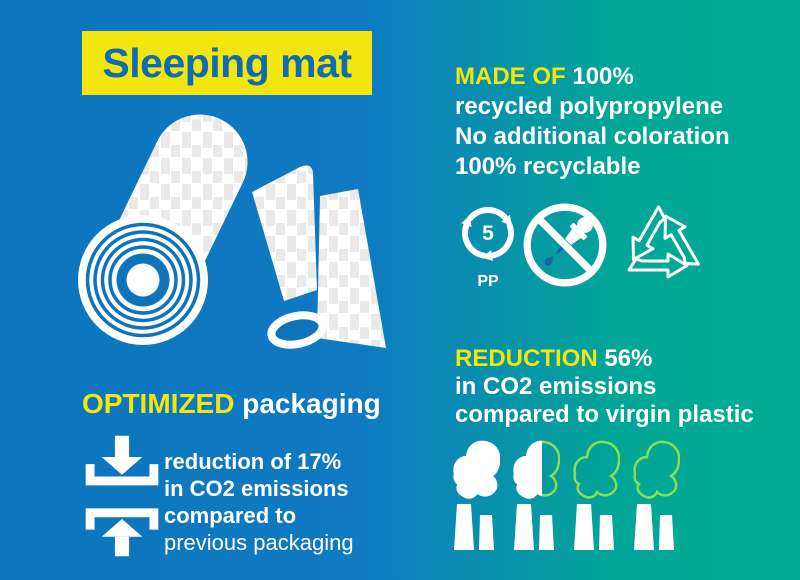  I want to click on made-of-line3: No additional coloration, so click(592, 136).